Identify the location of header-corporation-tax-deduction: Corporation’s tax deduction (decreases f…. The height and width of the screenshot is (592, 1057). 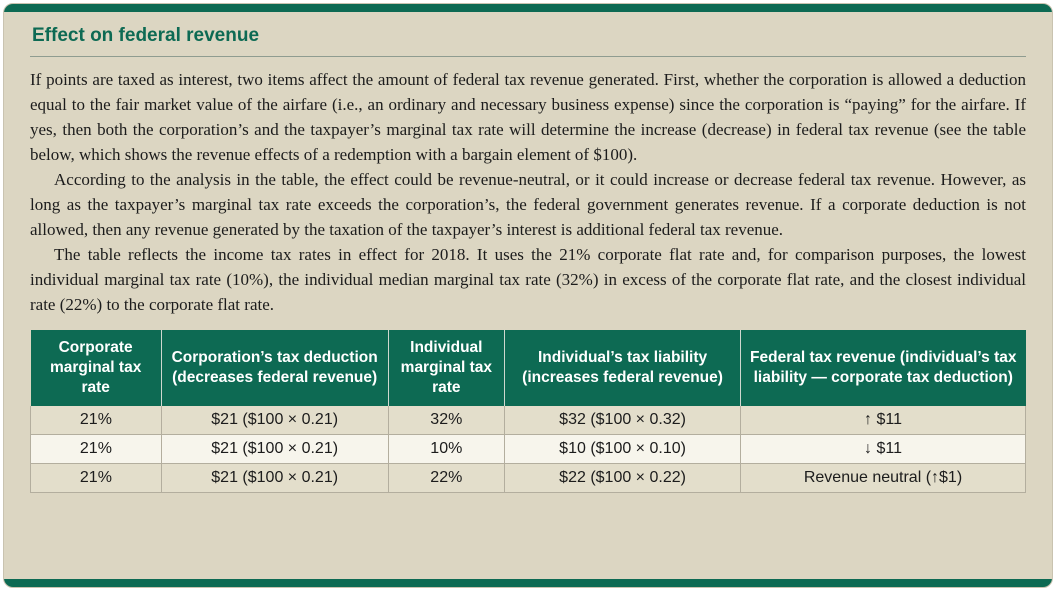
(274, 368).